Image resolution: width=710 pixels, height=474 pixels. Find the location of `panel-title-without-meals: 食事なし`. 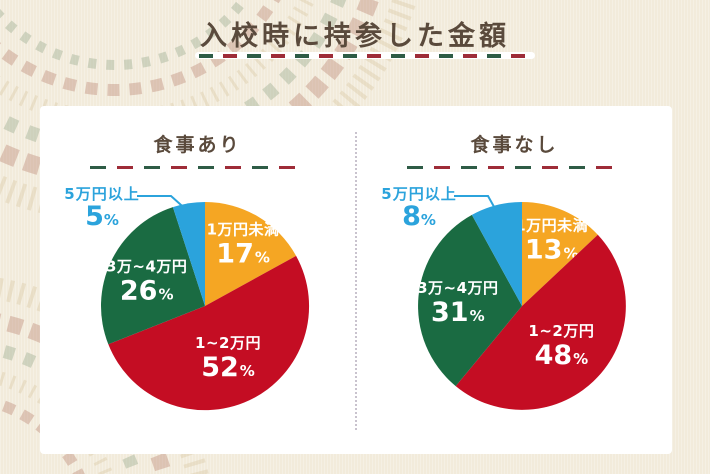

panel-title-without-meals: 食事なし is located at coordinates (514, 145).